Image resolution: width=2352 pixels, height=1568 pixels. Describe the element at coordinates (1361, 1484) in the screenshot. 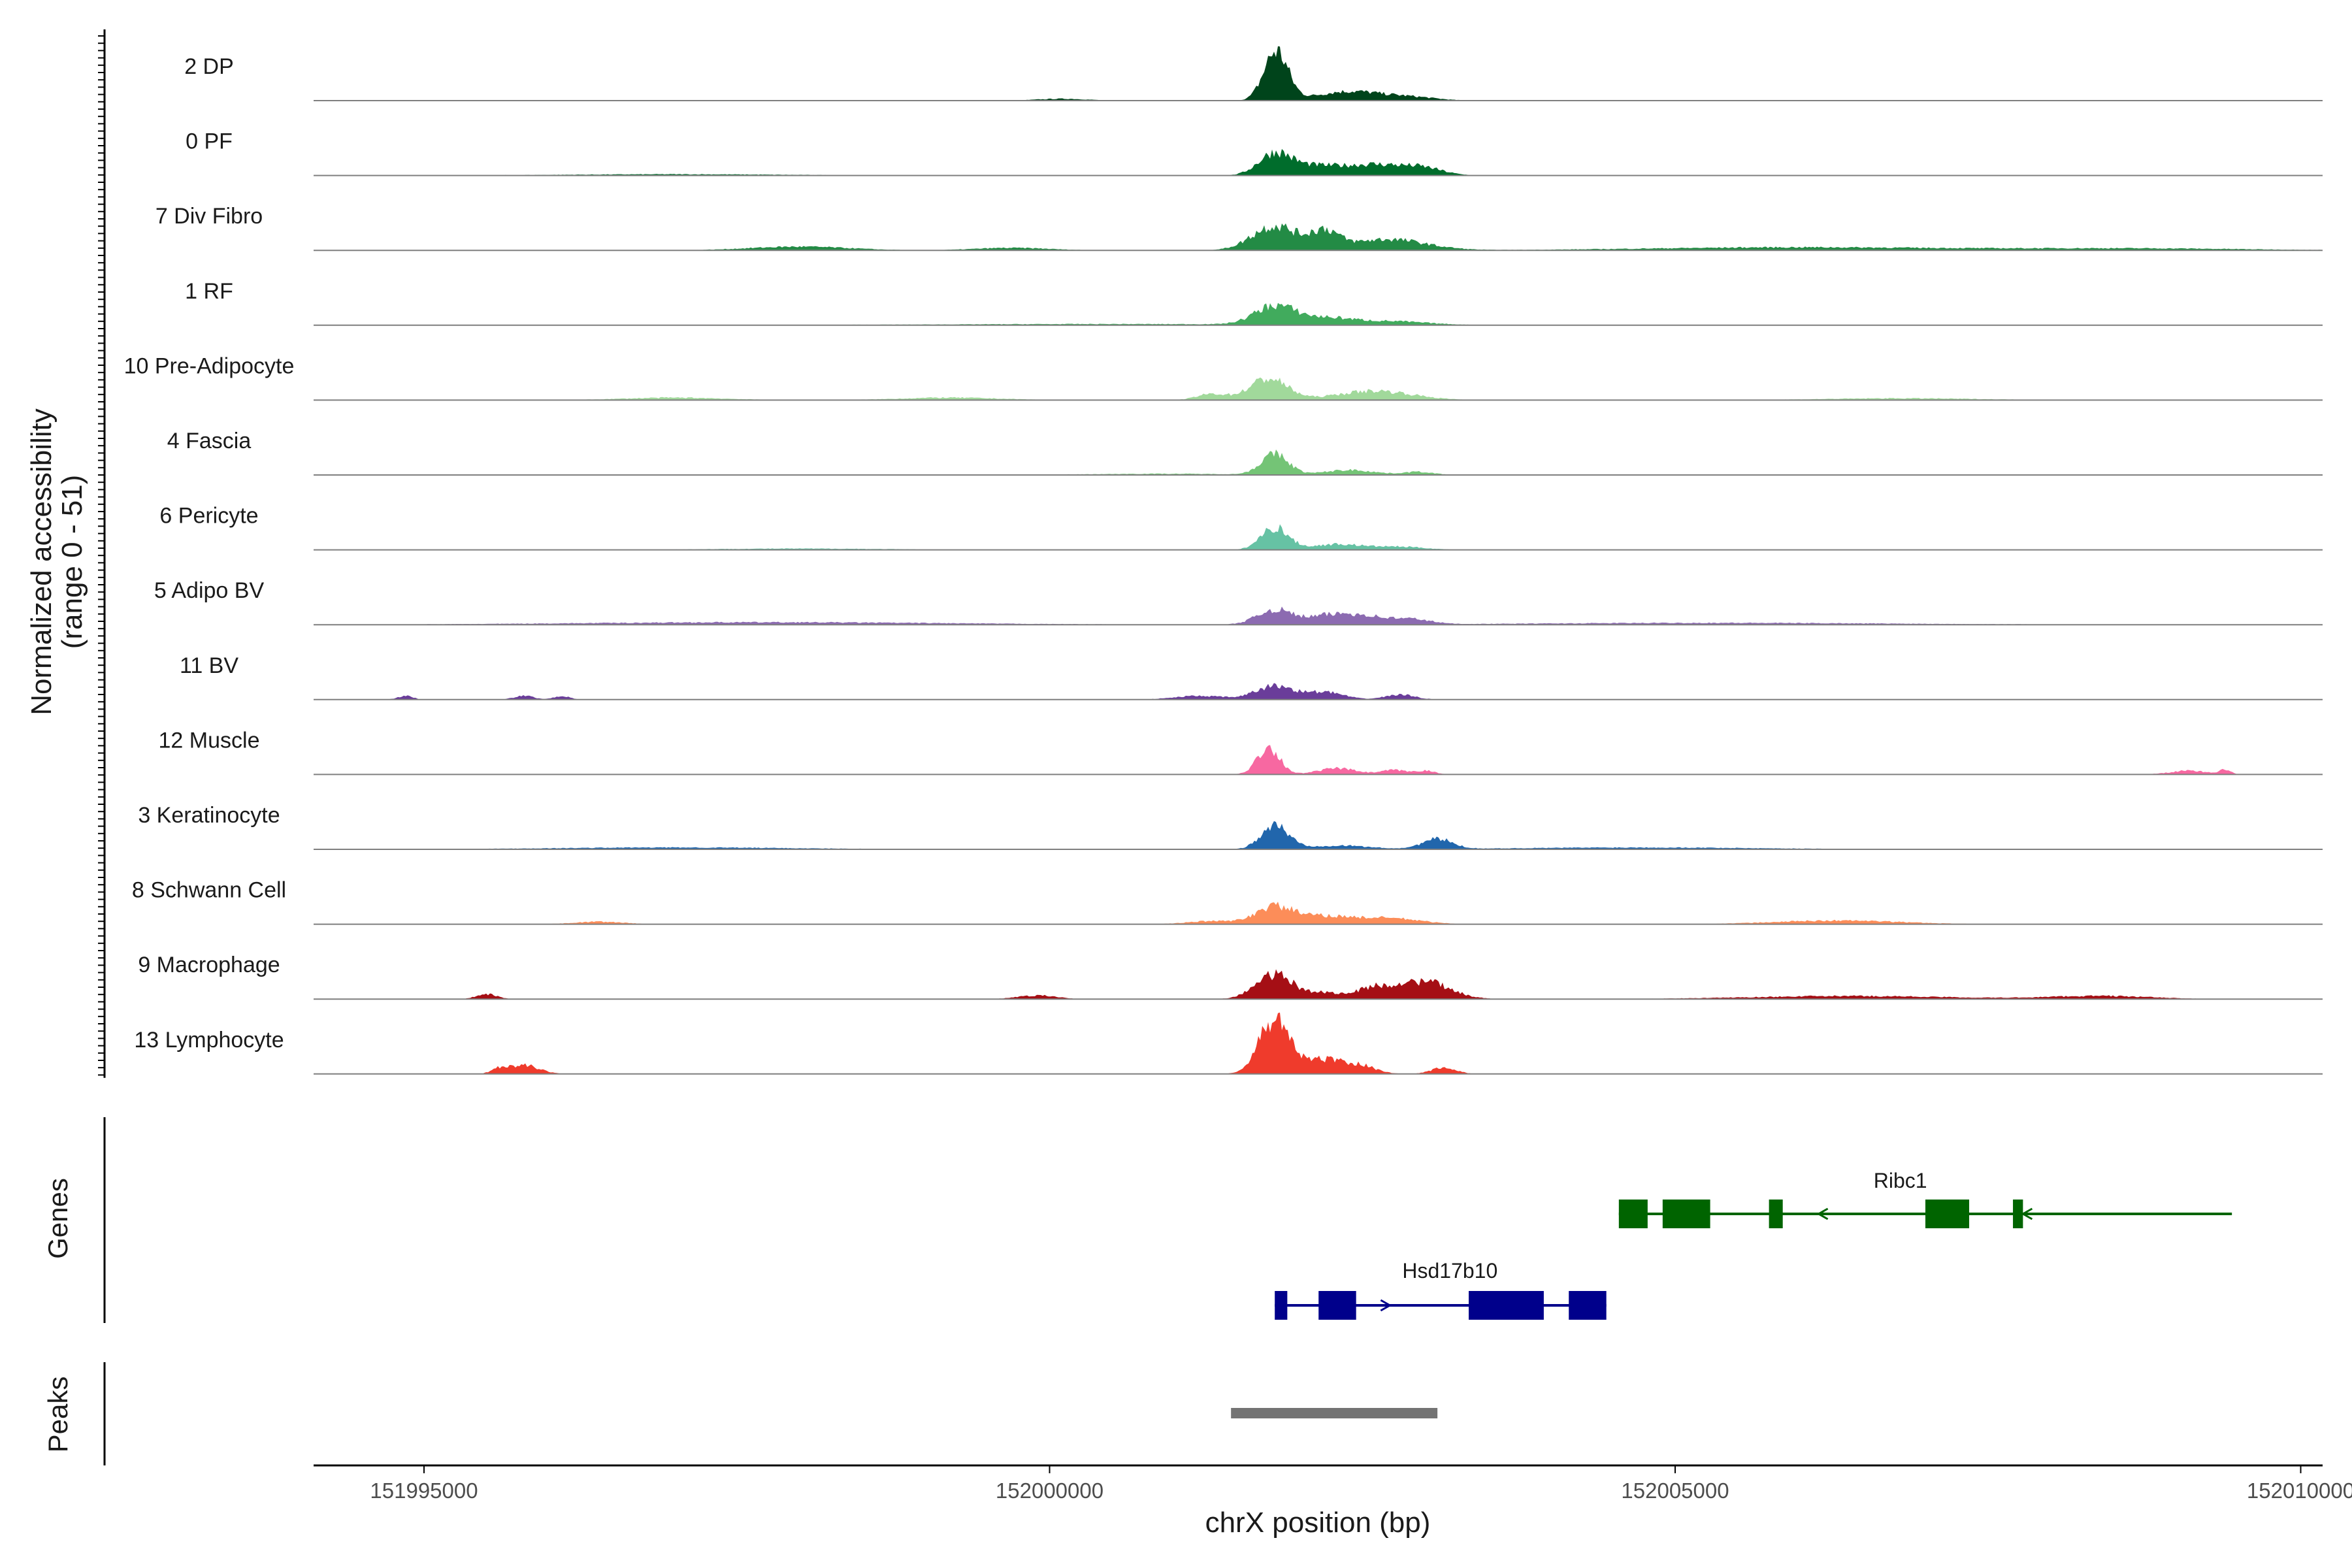

I see `x-axis-ticks: 151995000 152000000 152005000 152010000` at that location.